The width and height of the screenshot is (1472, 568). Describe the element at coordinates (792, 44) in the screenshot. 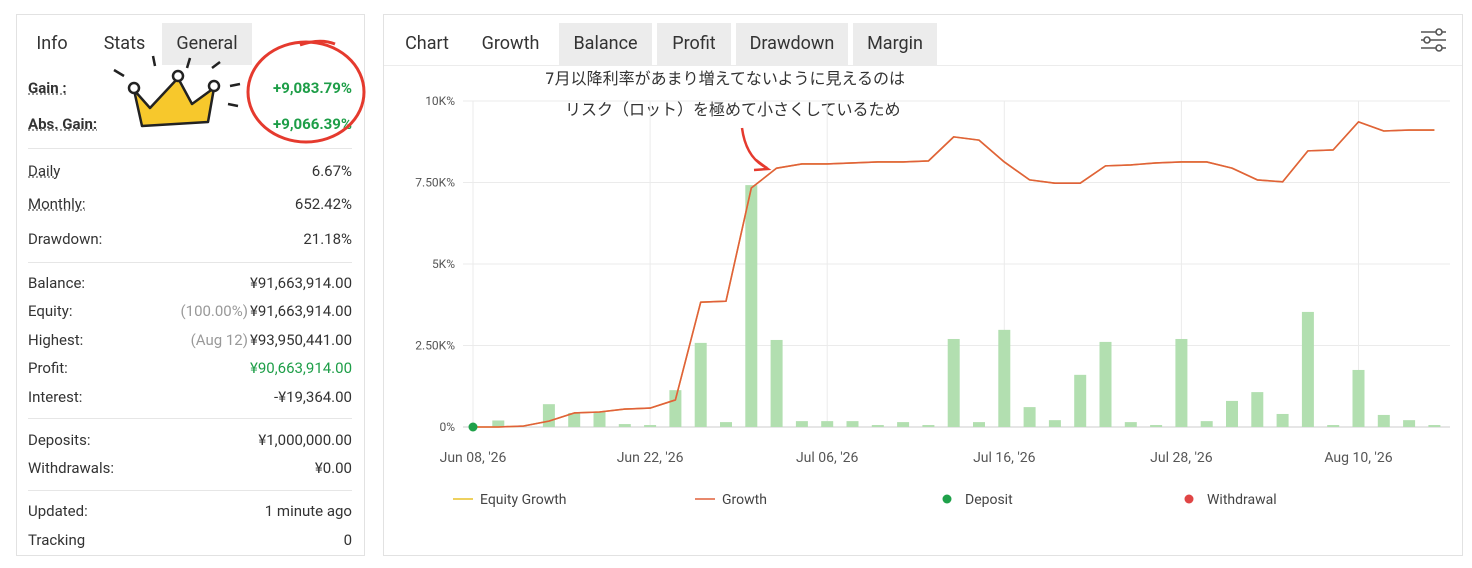

I see `chart-tab: Drawdown` at that location.